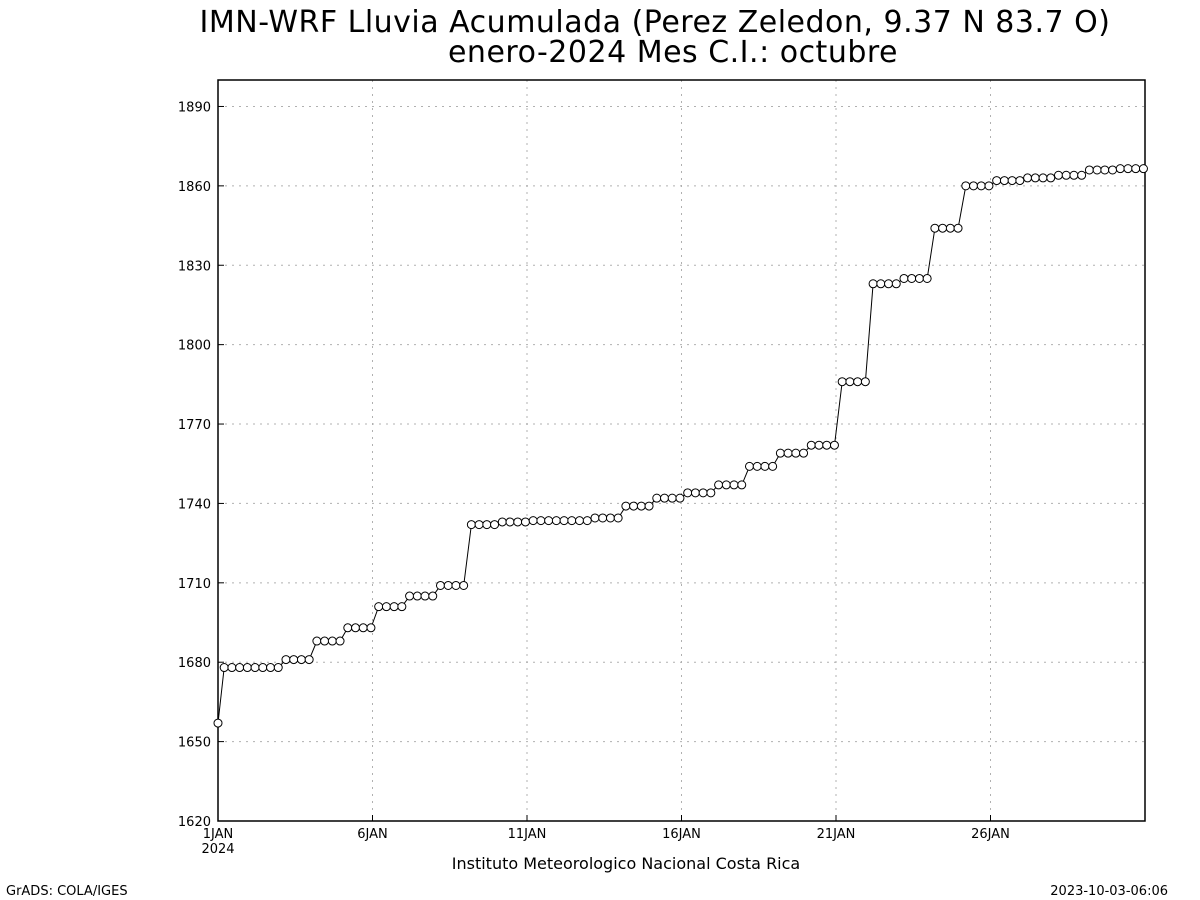 The height and width of the screenshot is (900, 1200). Describe the element at coordinates (194, 504) in the screenshot. I see `y-tick-label: 1740` at that location.